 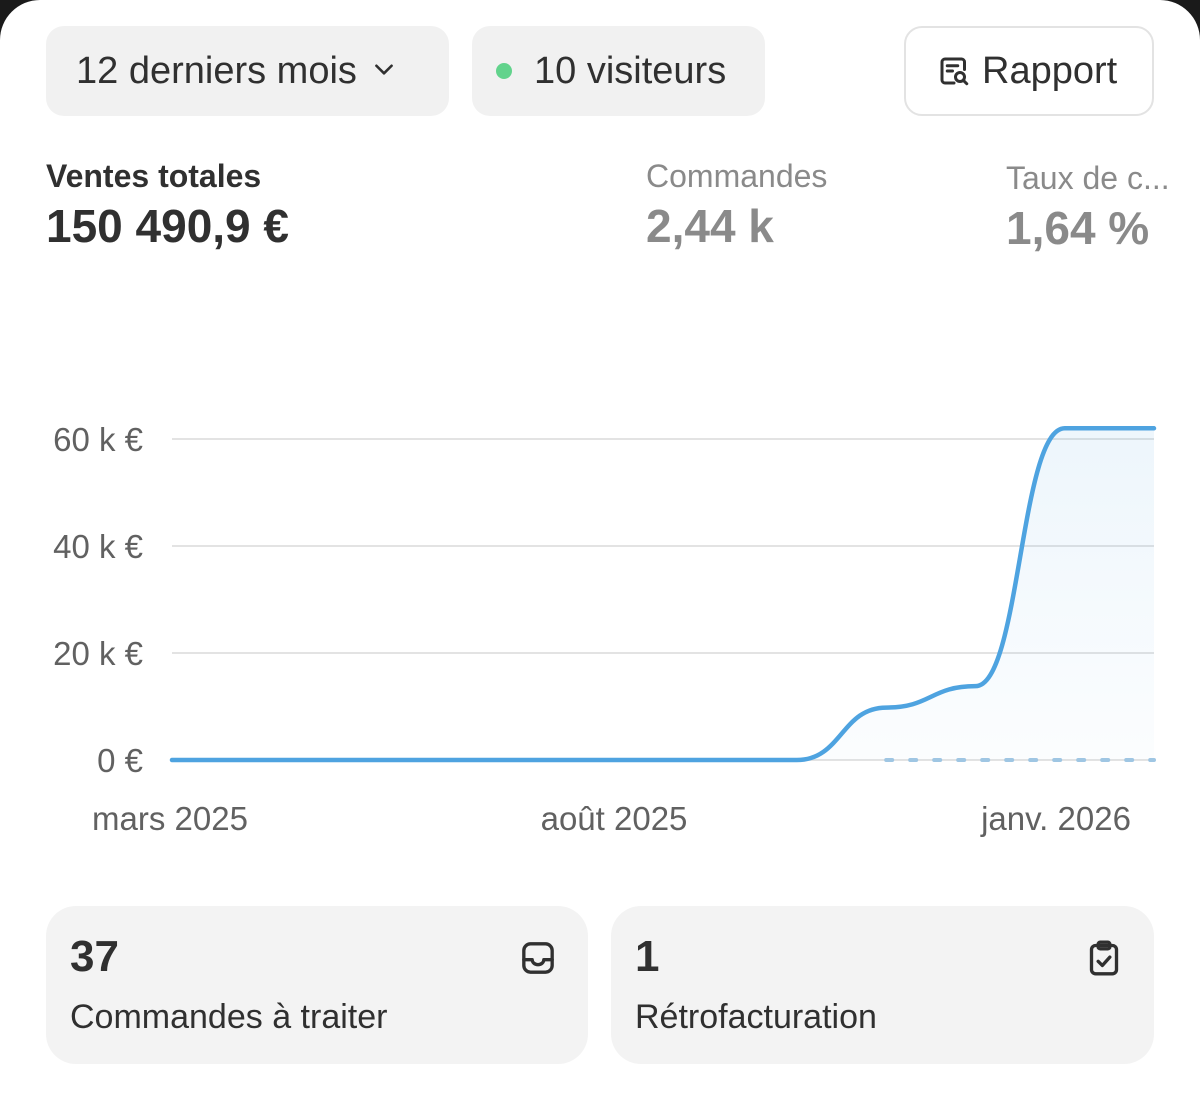 What do you see at coordinates (882, 985) in the screenshot?
I see `chargeback-tile: 1 Rétrofacturation` at bounding box center [882, 985].